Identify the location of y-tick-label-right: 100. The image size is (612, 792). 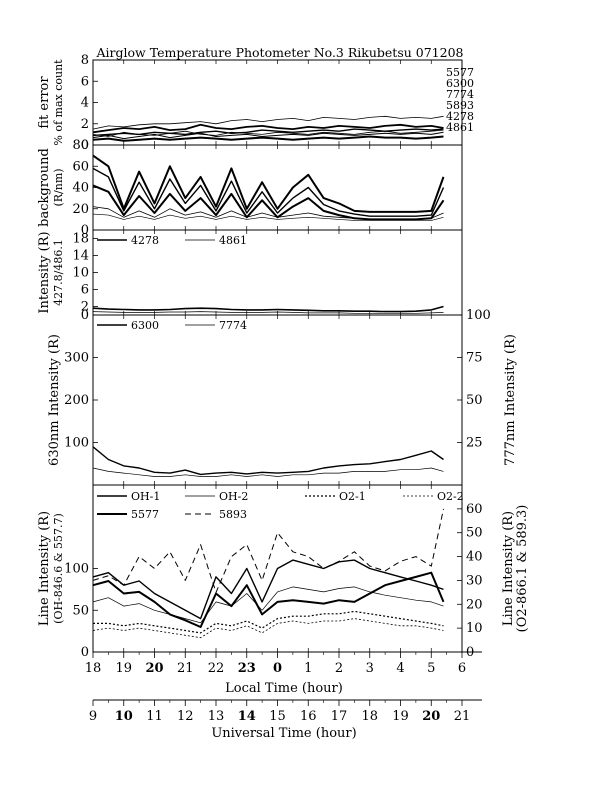
(478, 315).